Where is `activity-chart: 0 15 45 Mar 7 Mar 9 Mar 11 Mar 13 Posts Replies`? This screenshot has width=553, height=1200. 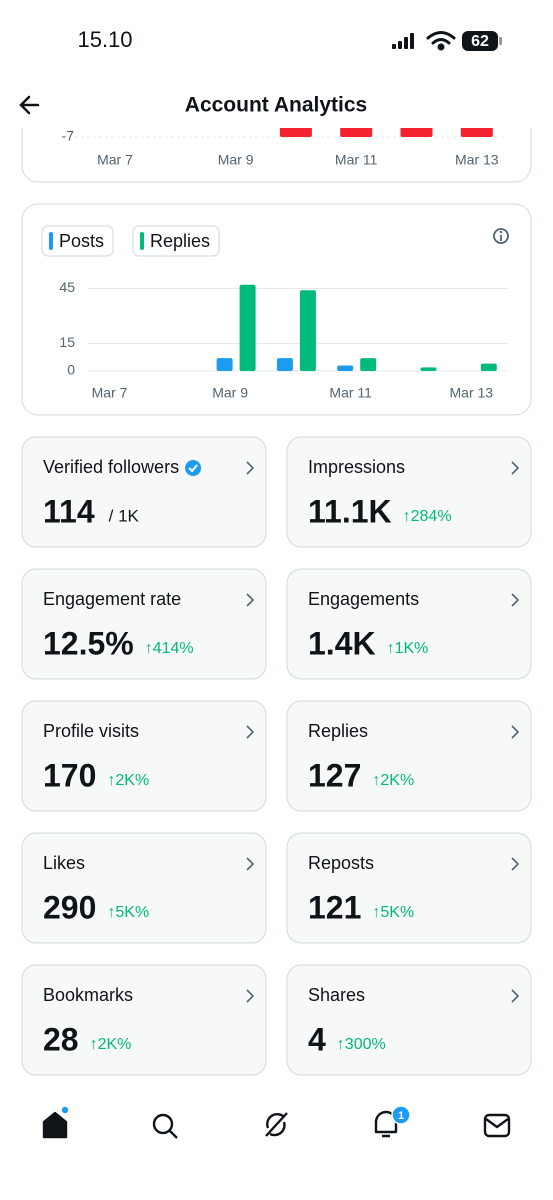
activity-chart: 0 15 45 Mar 7 Mar 9 Mar 11 Mar 13 Posts Replies is located at coordinates (274, 313).